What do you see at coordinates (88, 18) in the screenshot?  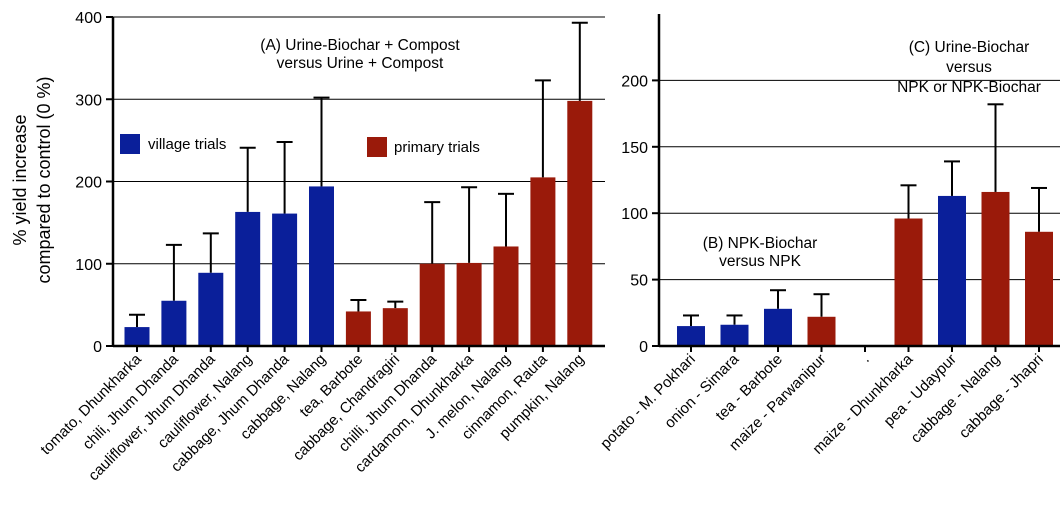 I see `y-tick-label: 400` at bounding box center [88, 18].